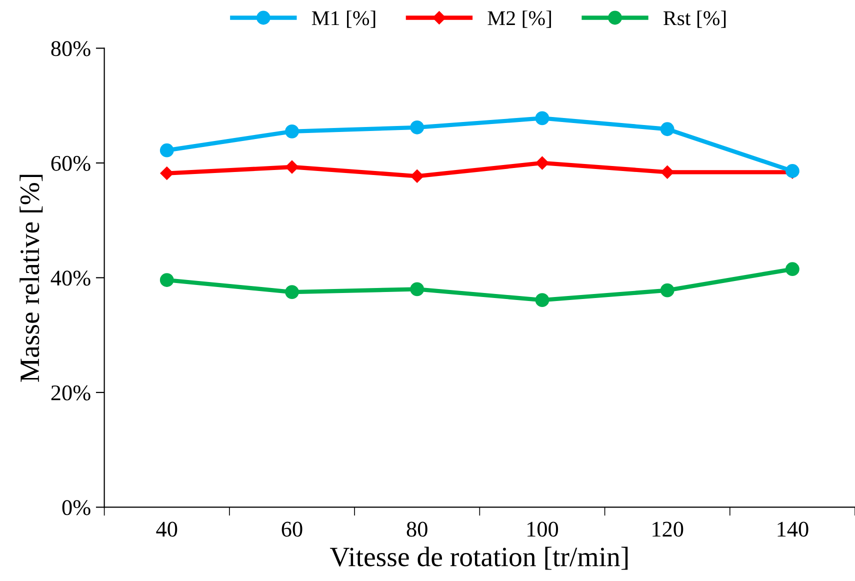 The width and height of the screenshot is (855, 581). Describe the element at coordinates (417, 529) in the screenshot. I see `x-tick-label: 80` at that location.